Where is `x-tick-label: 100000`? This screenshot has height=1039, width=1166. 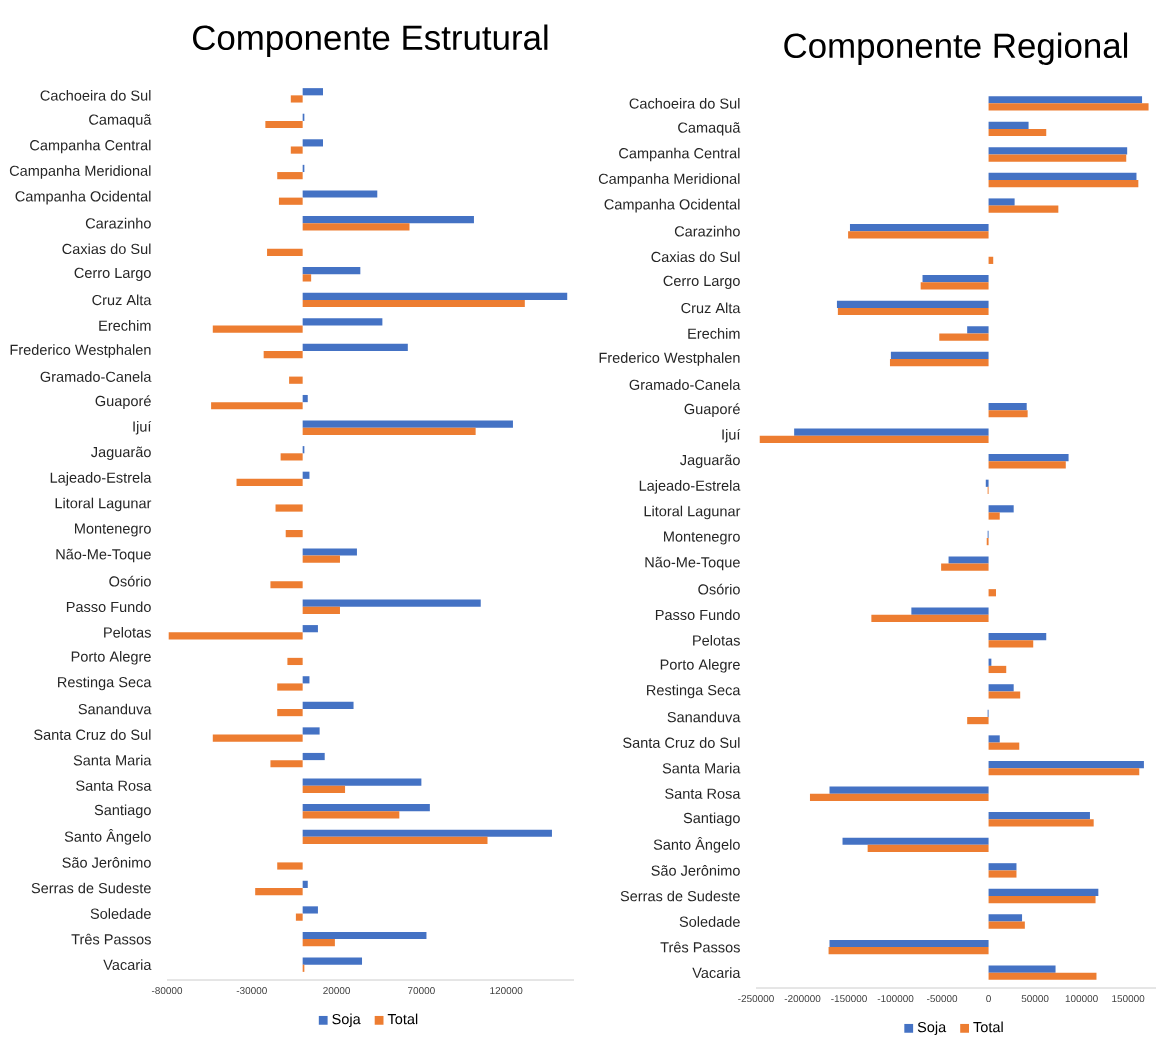 x-tick-label: 100000 is located at coordinates (1081, 999).